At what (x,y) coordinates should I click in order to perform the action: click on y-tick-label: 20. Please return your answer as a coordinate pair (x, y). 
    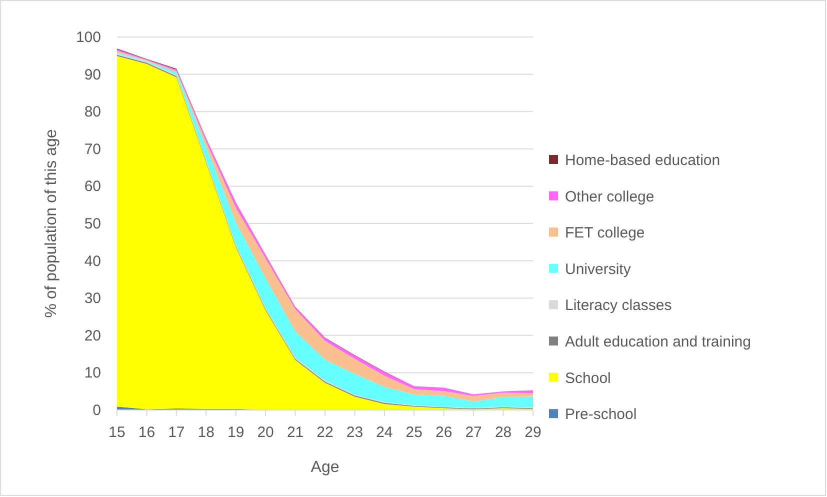
    Looking at the image, I should click on (92, 335).